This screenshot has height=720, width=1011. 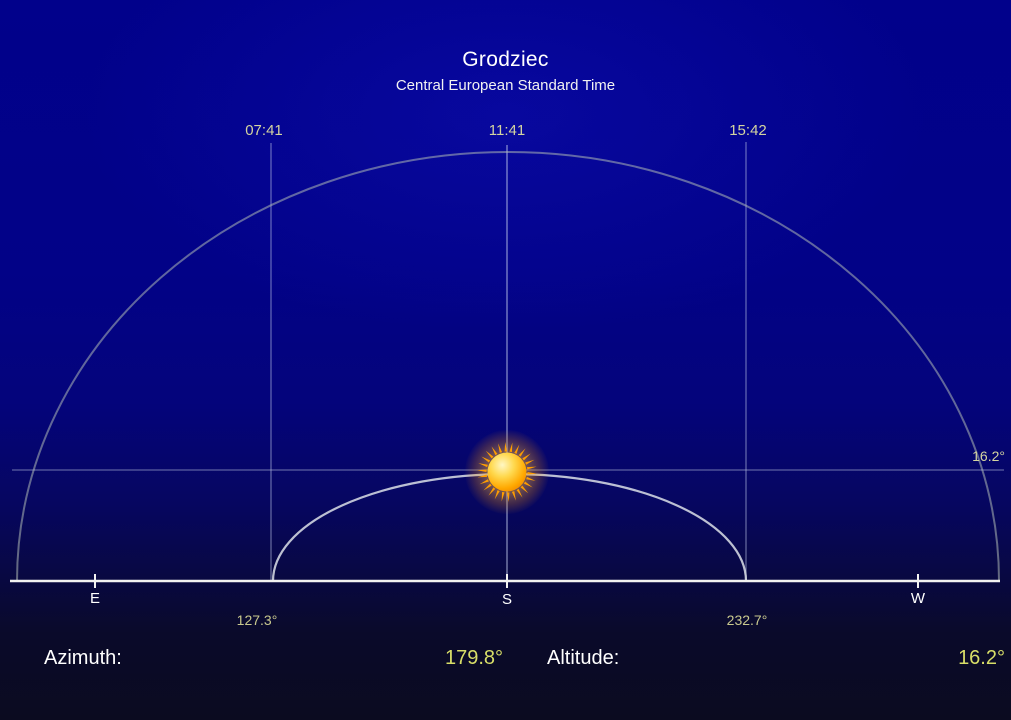 I want to click on altitude-readout-value: 16.2°, so click(x=981, y=658).